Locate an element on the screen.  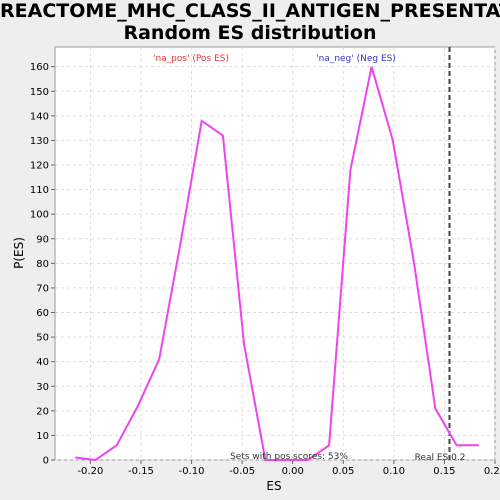
x-tick-label: -0.10 is located at coordinates (192, 471).